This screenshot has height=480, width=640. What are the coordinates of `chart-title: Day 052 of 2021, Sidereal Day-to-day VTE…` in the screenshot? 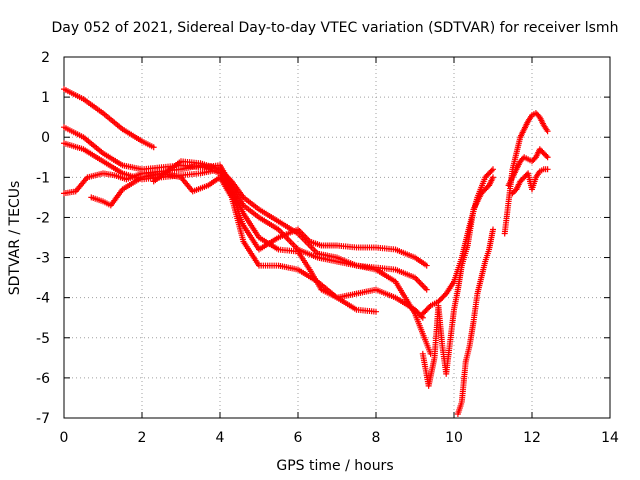 It's located at (335, 28).